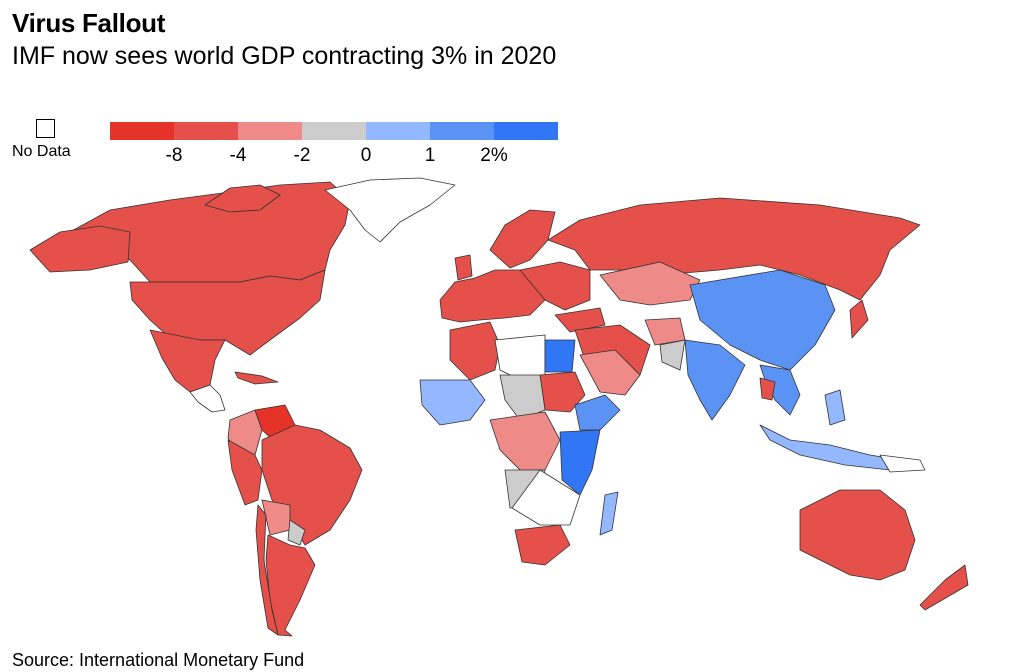  I want to click on region-eastern-europe, so click(555, 286).